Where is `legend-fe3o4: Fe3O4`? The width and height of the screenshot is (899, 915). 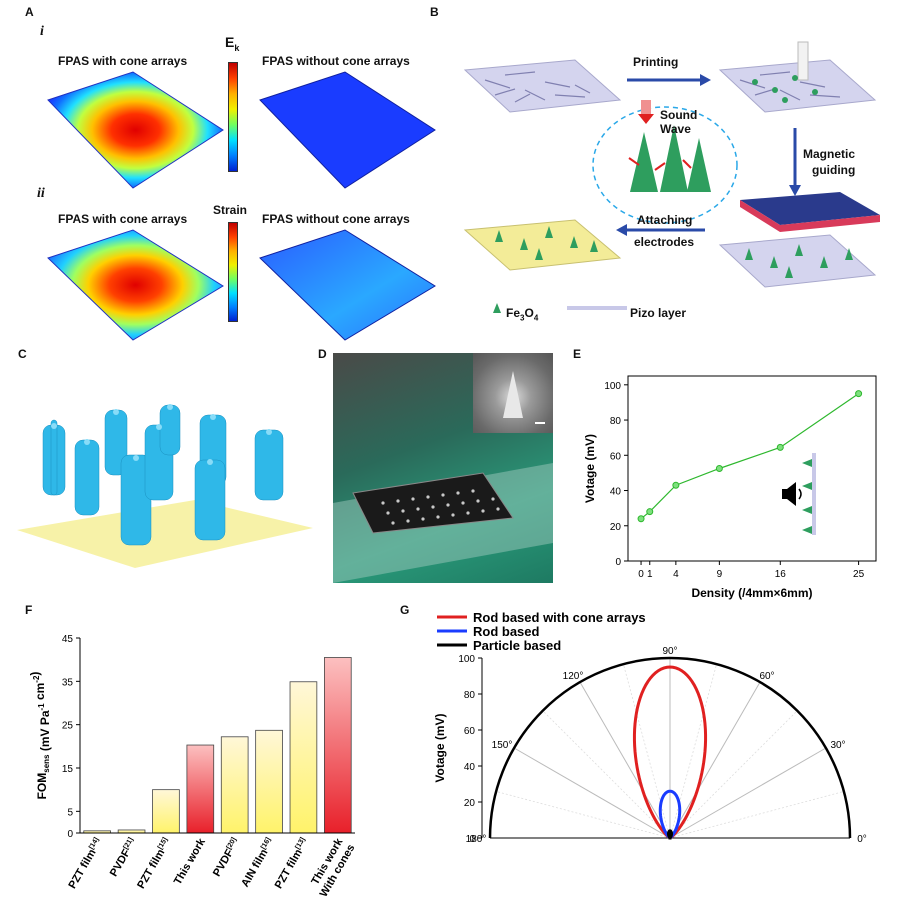 legend-fe3o4: Fe3O4 is located at coordinates (522, 314).